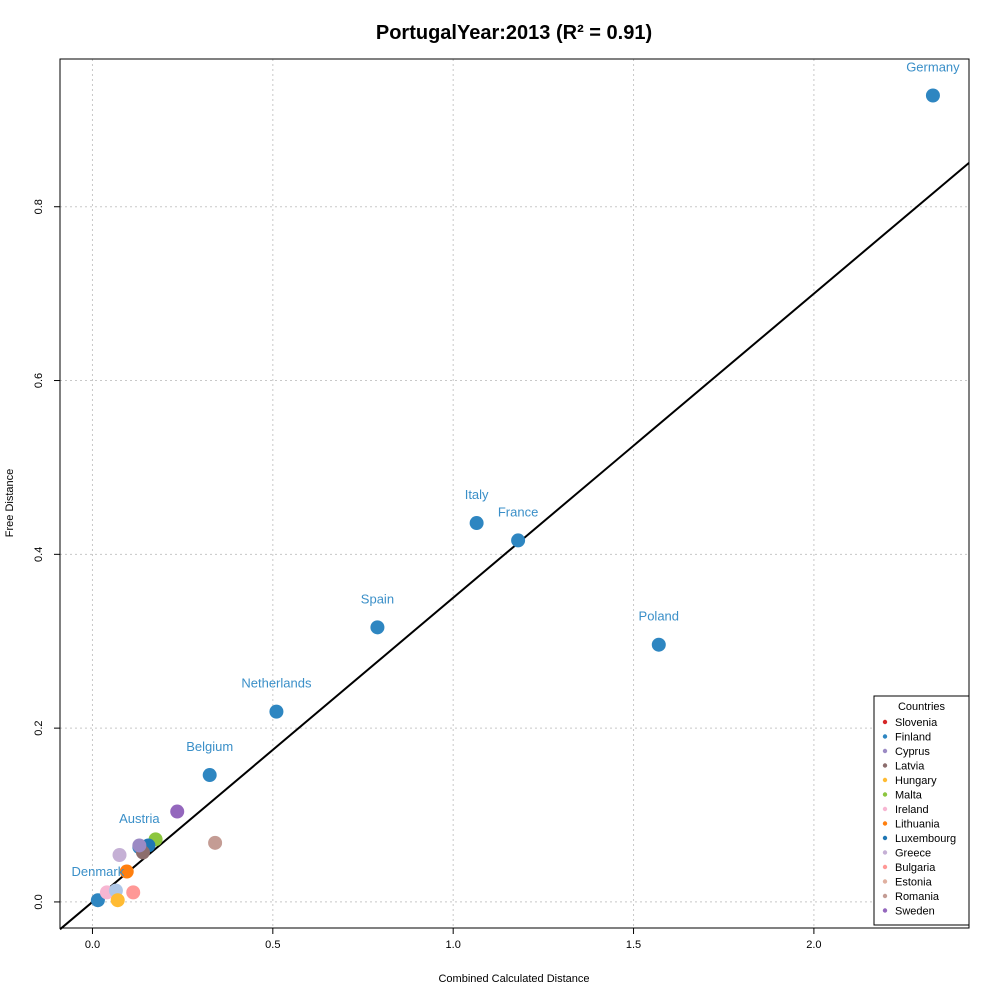  I want to click on legend-entry-slovenia: Slovenia, so click(916, 723).